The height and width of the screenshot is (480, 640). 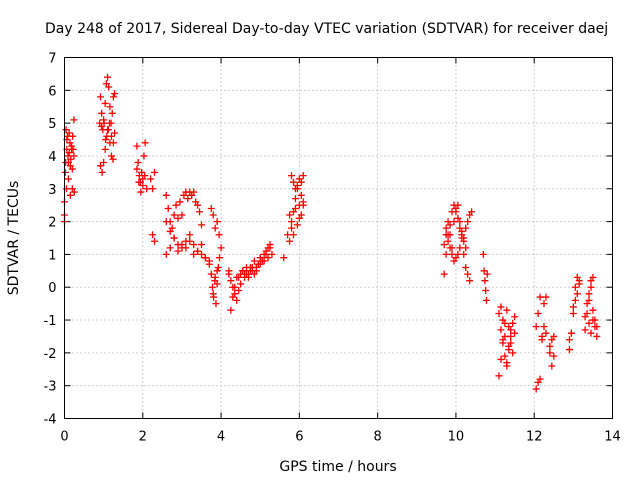 What do you see at coordinates (299, 437) in the screenshot?
I see `x-tick-label: 6` at bounding box center [299, 437].